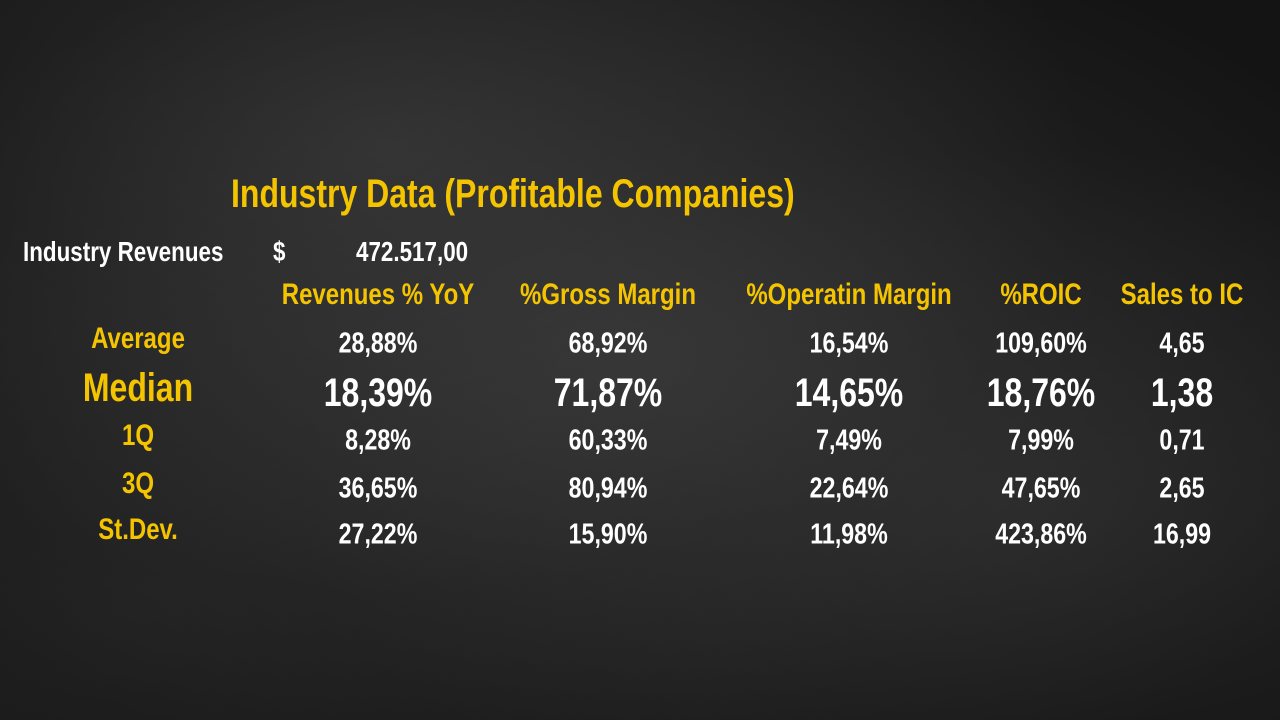  What do you see at coordinates (1182, 294) in the screenshot?
I see `column-header: Sales to IC` at bounding box center [1182, 294].